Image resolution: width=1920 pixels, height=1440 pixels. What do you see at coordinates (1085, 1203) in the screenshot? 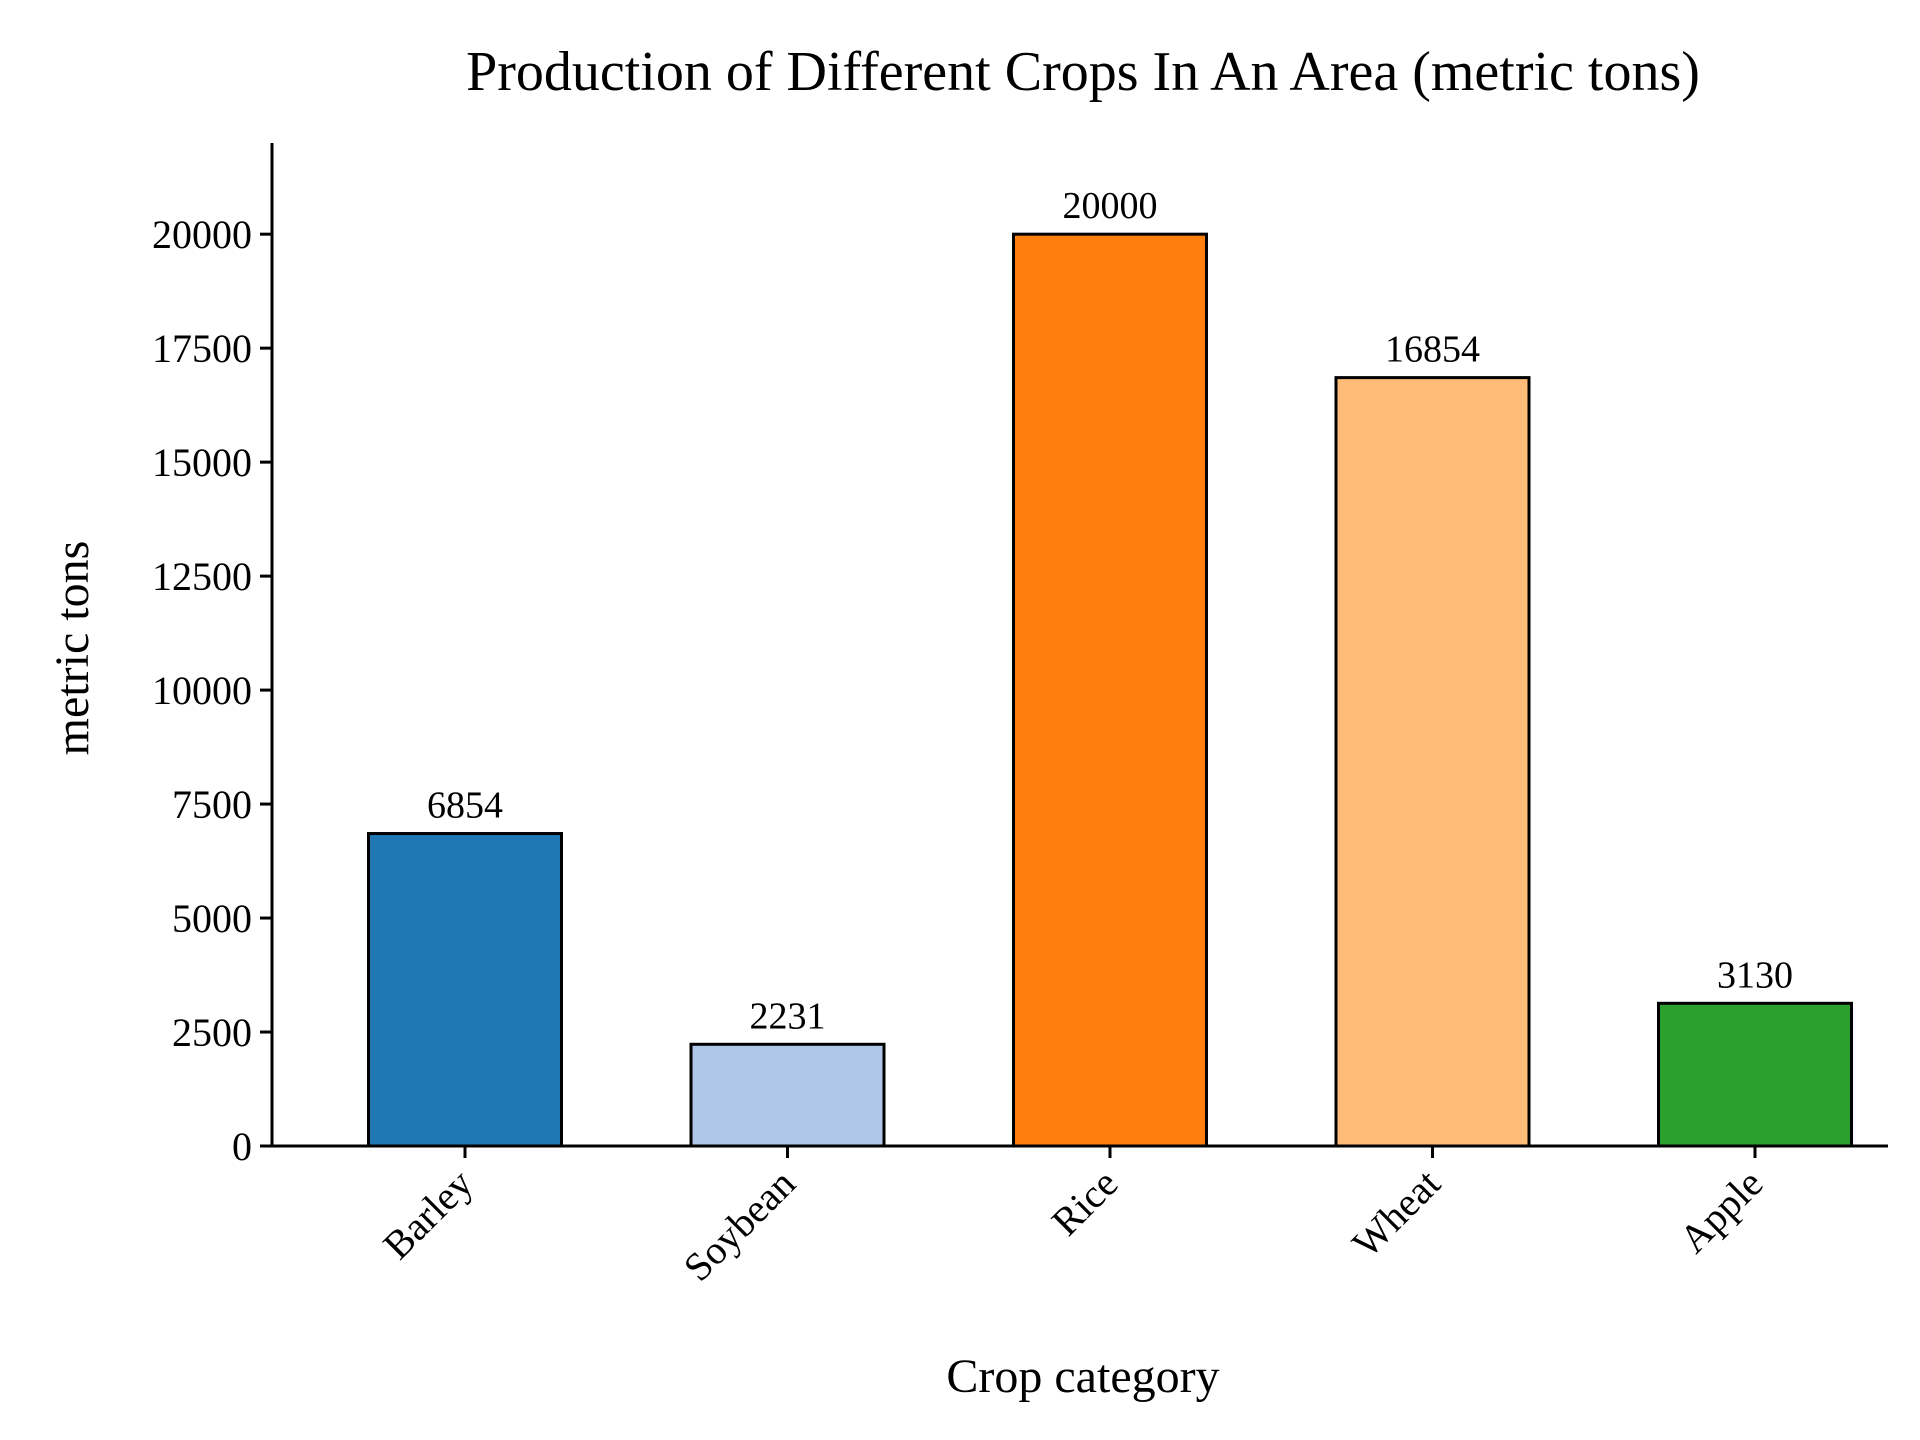
I see `x-tick-label-rice: Rice` at bounding box center [1085, 1203].